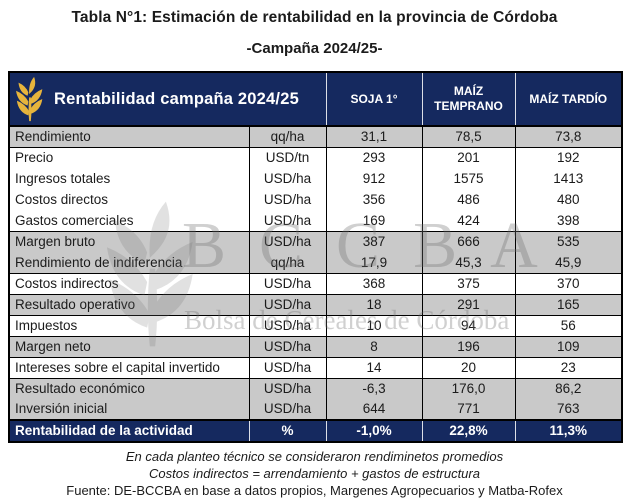  What do you see at coordinates (30, 99) in the screenshot?
I see `wheat-icon` at bounding box center [30, 99].